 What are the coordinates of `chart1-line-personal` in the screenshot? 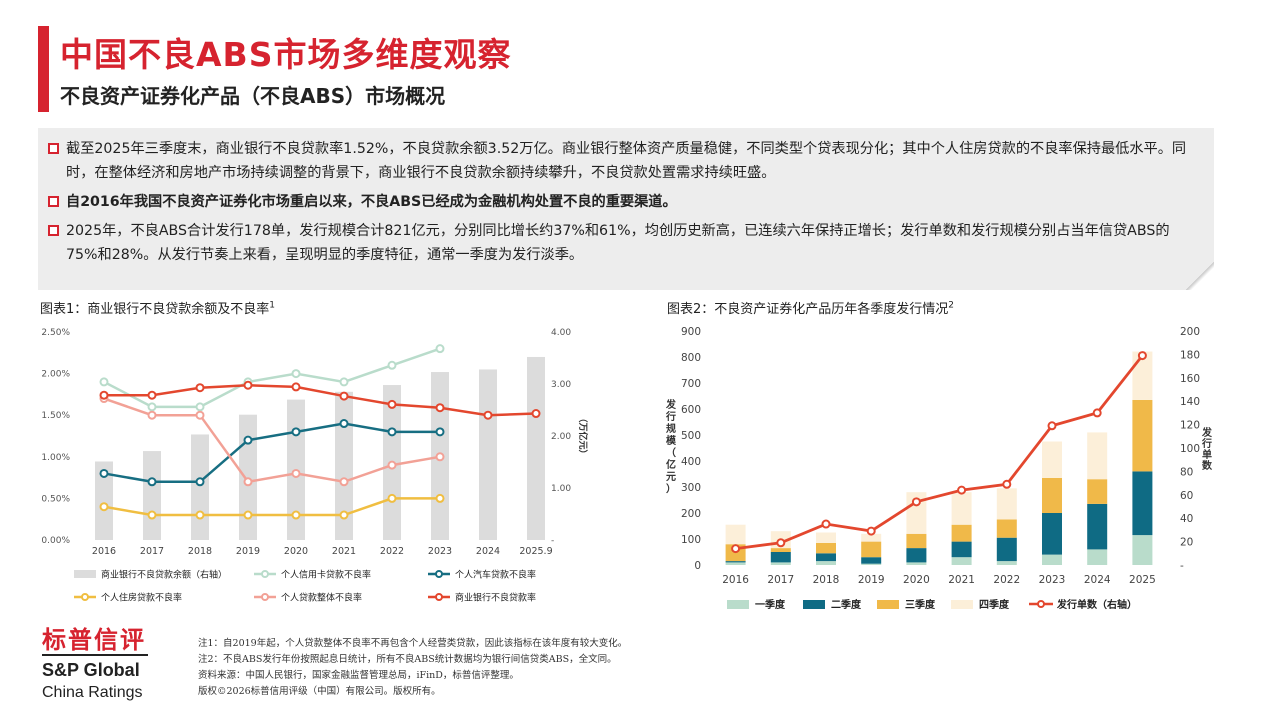 It's located at (272, 440).